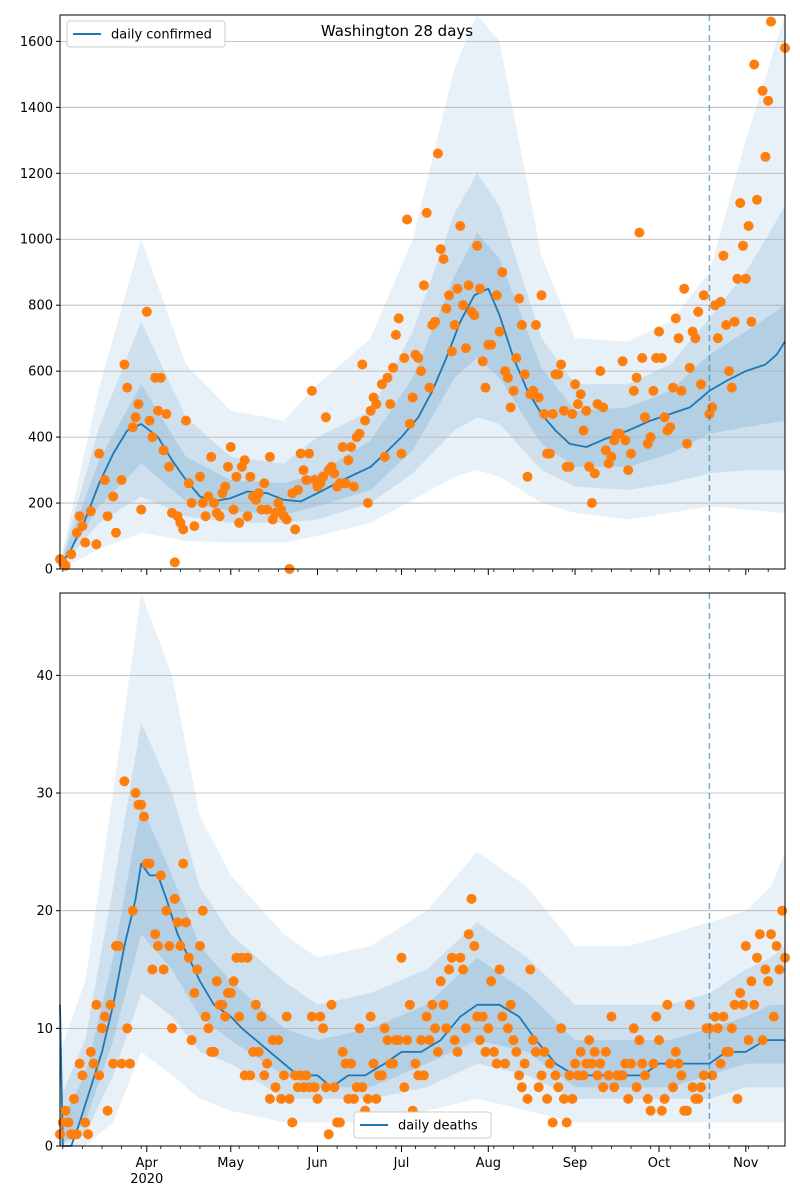  I want to click on y-tick-label: 400, so click(40, 438).